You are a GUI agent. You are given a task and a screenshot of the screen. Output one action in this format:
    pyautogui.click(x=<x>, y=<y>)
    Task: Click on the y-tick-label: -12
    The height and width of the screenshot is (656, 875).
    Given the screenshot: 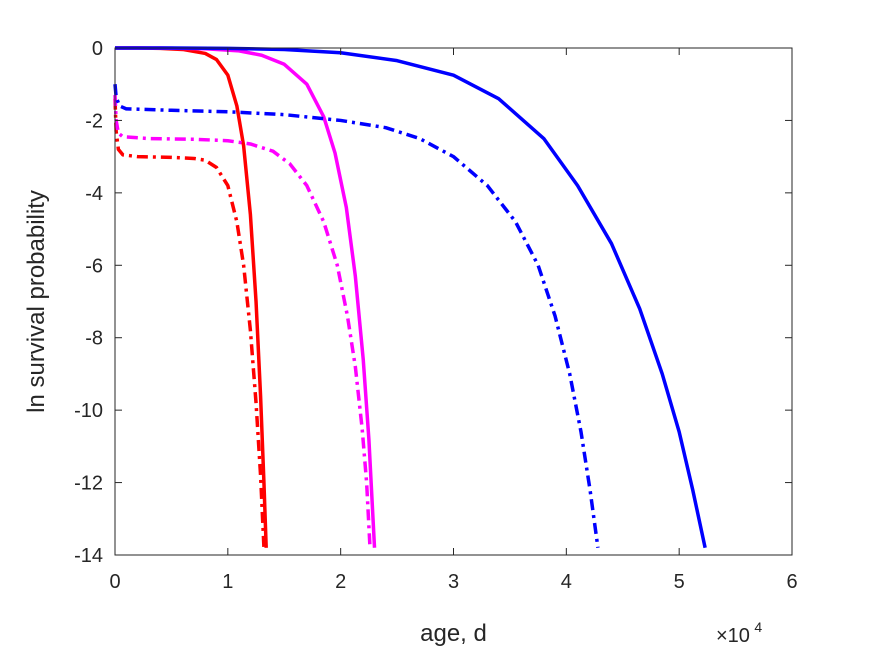 What is the action you would take?
    pyautogui.click(x=88, y=484)
    